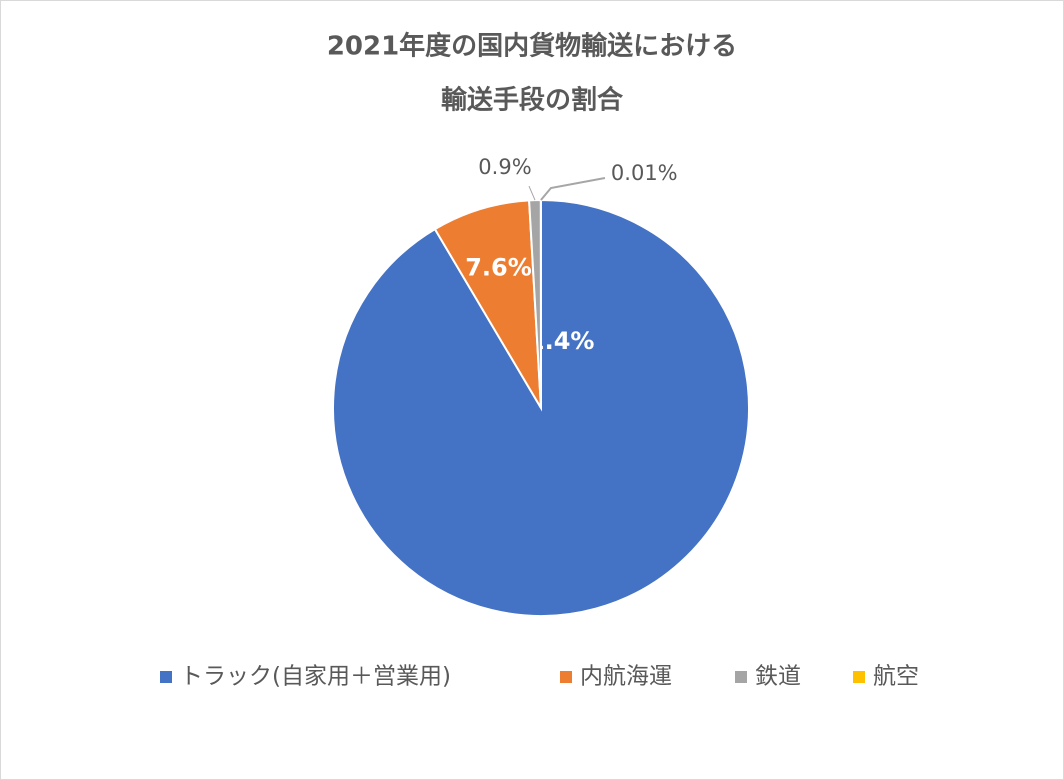  I want to click on chart-title: 2021年度の国内貨物輸送における, so click(532, 46).